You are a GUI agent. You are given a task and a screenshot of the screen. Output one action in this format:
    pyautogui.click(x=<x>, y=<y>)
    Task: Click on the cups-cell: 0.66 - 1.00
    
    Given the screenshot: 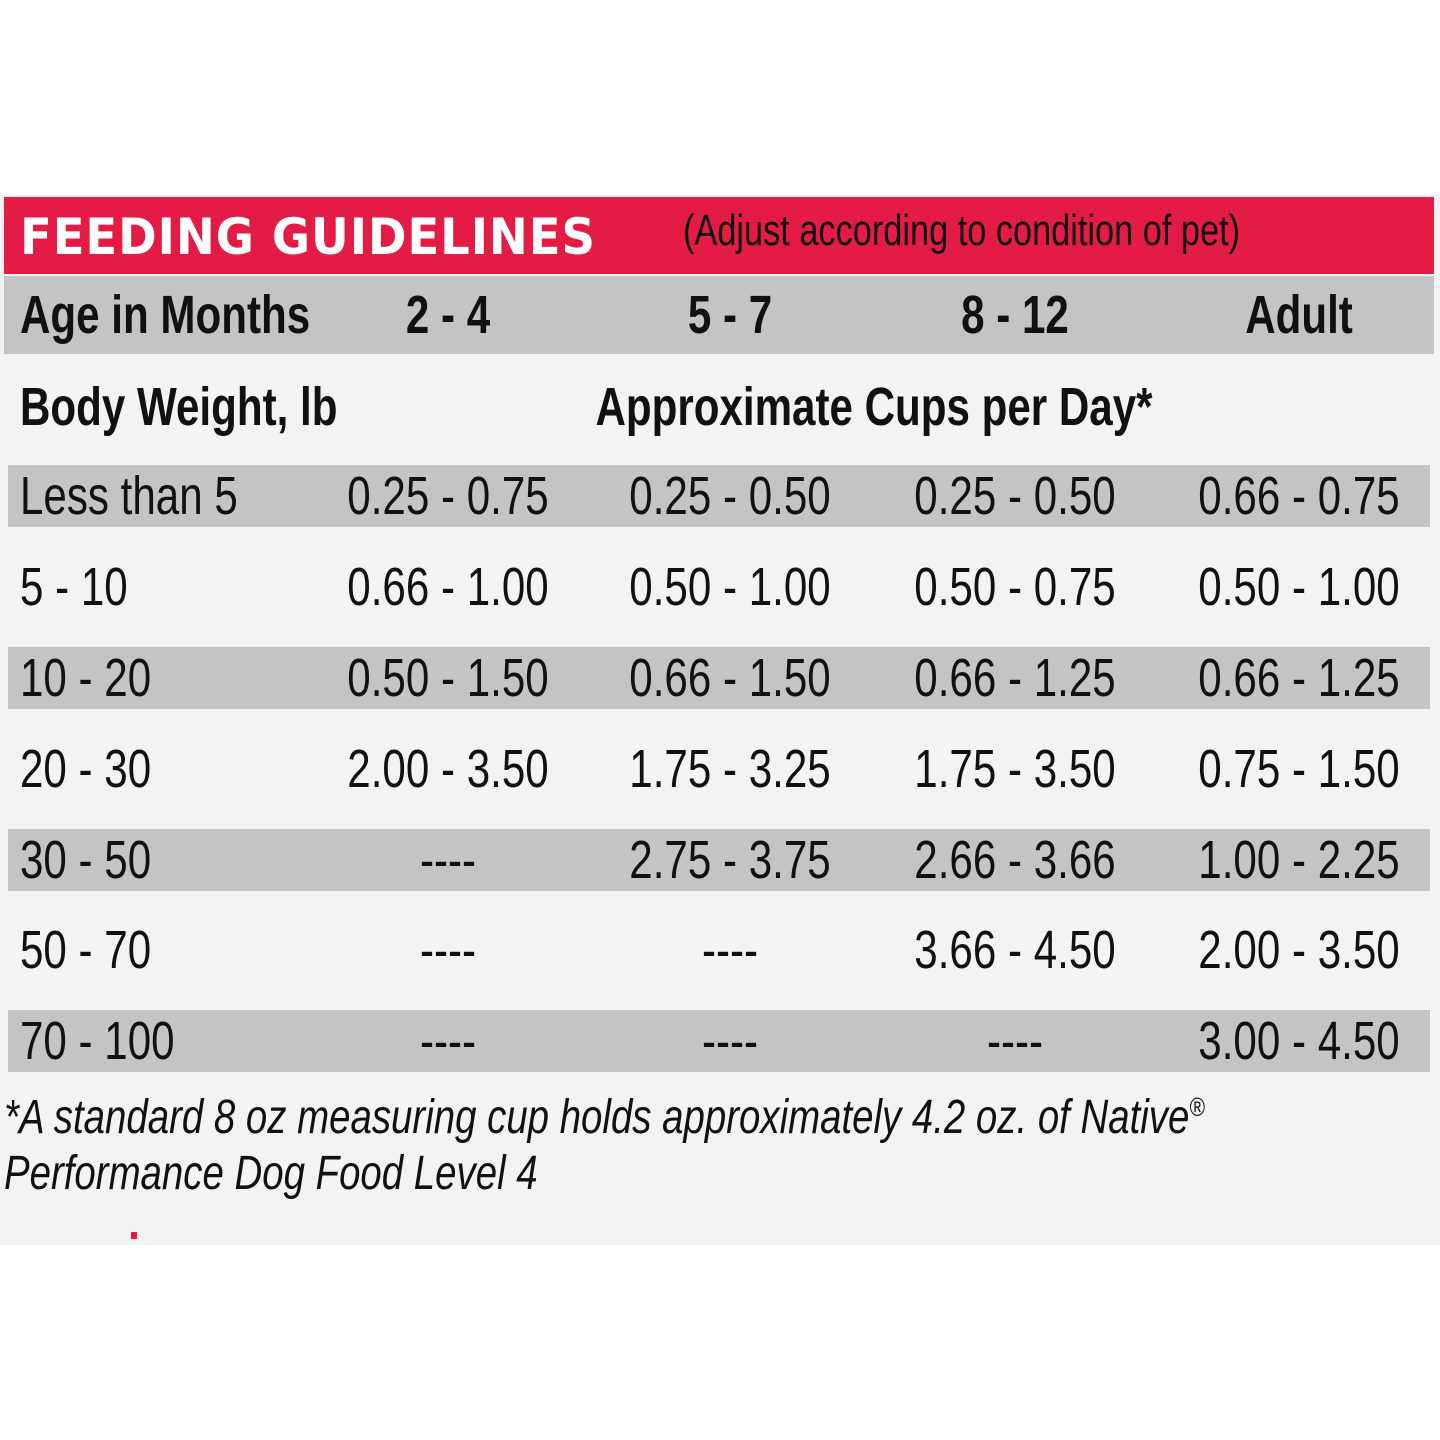 What is the action you would take?
    pyautogui.click(x=448, y=587)
    